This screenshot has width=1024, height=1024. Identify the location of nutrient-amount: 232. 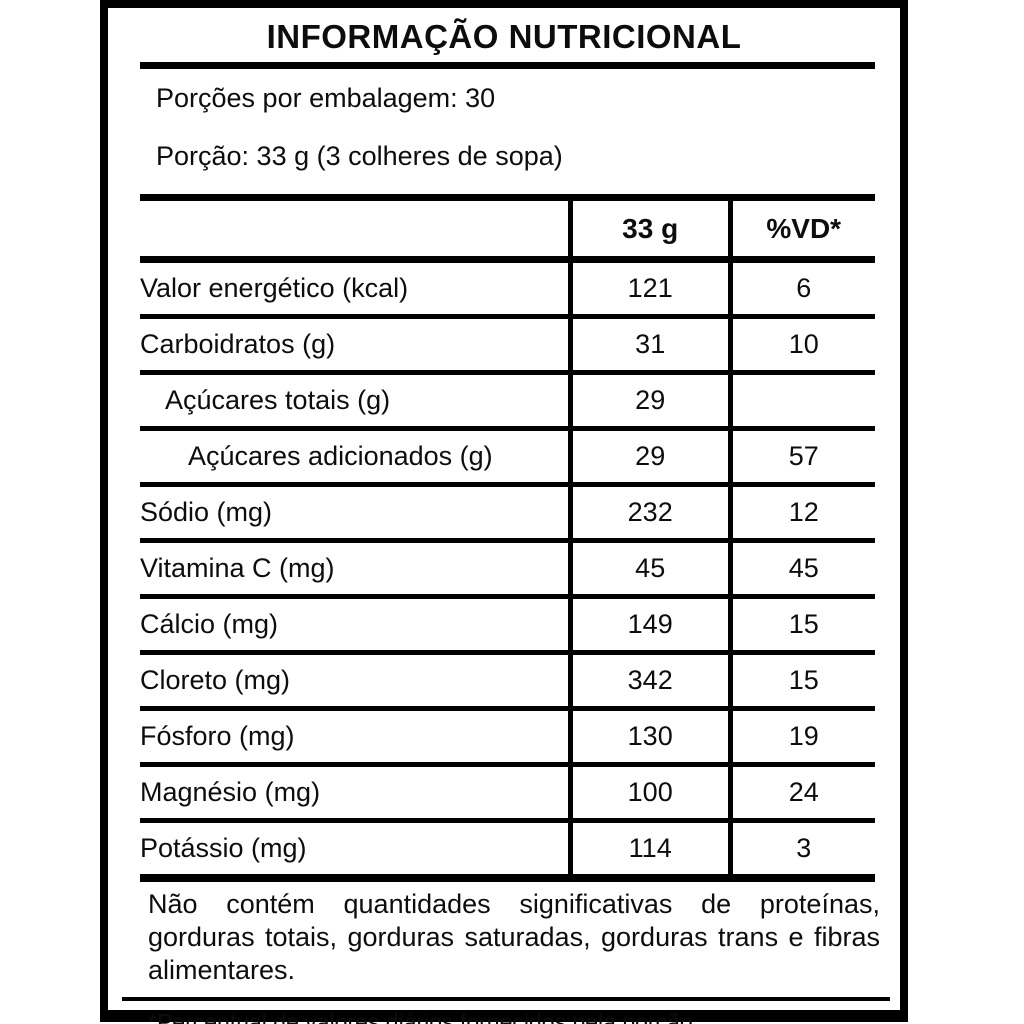
(648, 513).